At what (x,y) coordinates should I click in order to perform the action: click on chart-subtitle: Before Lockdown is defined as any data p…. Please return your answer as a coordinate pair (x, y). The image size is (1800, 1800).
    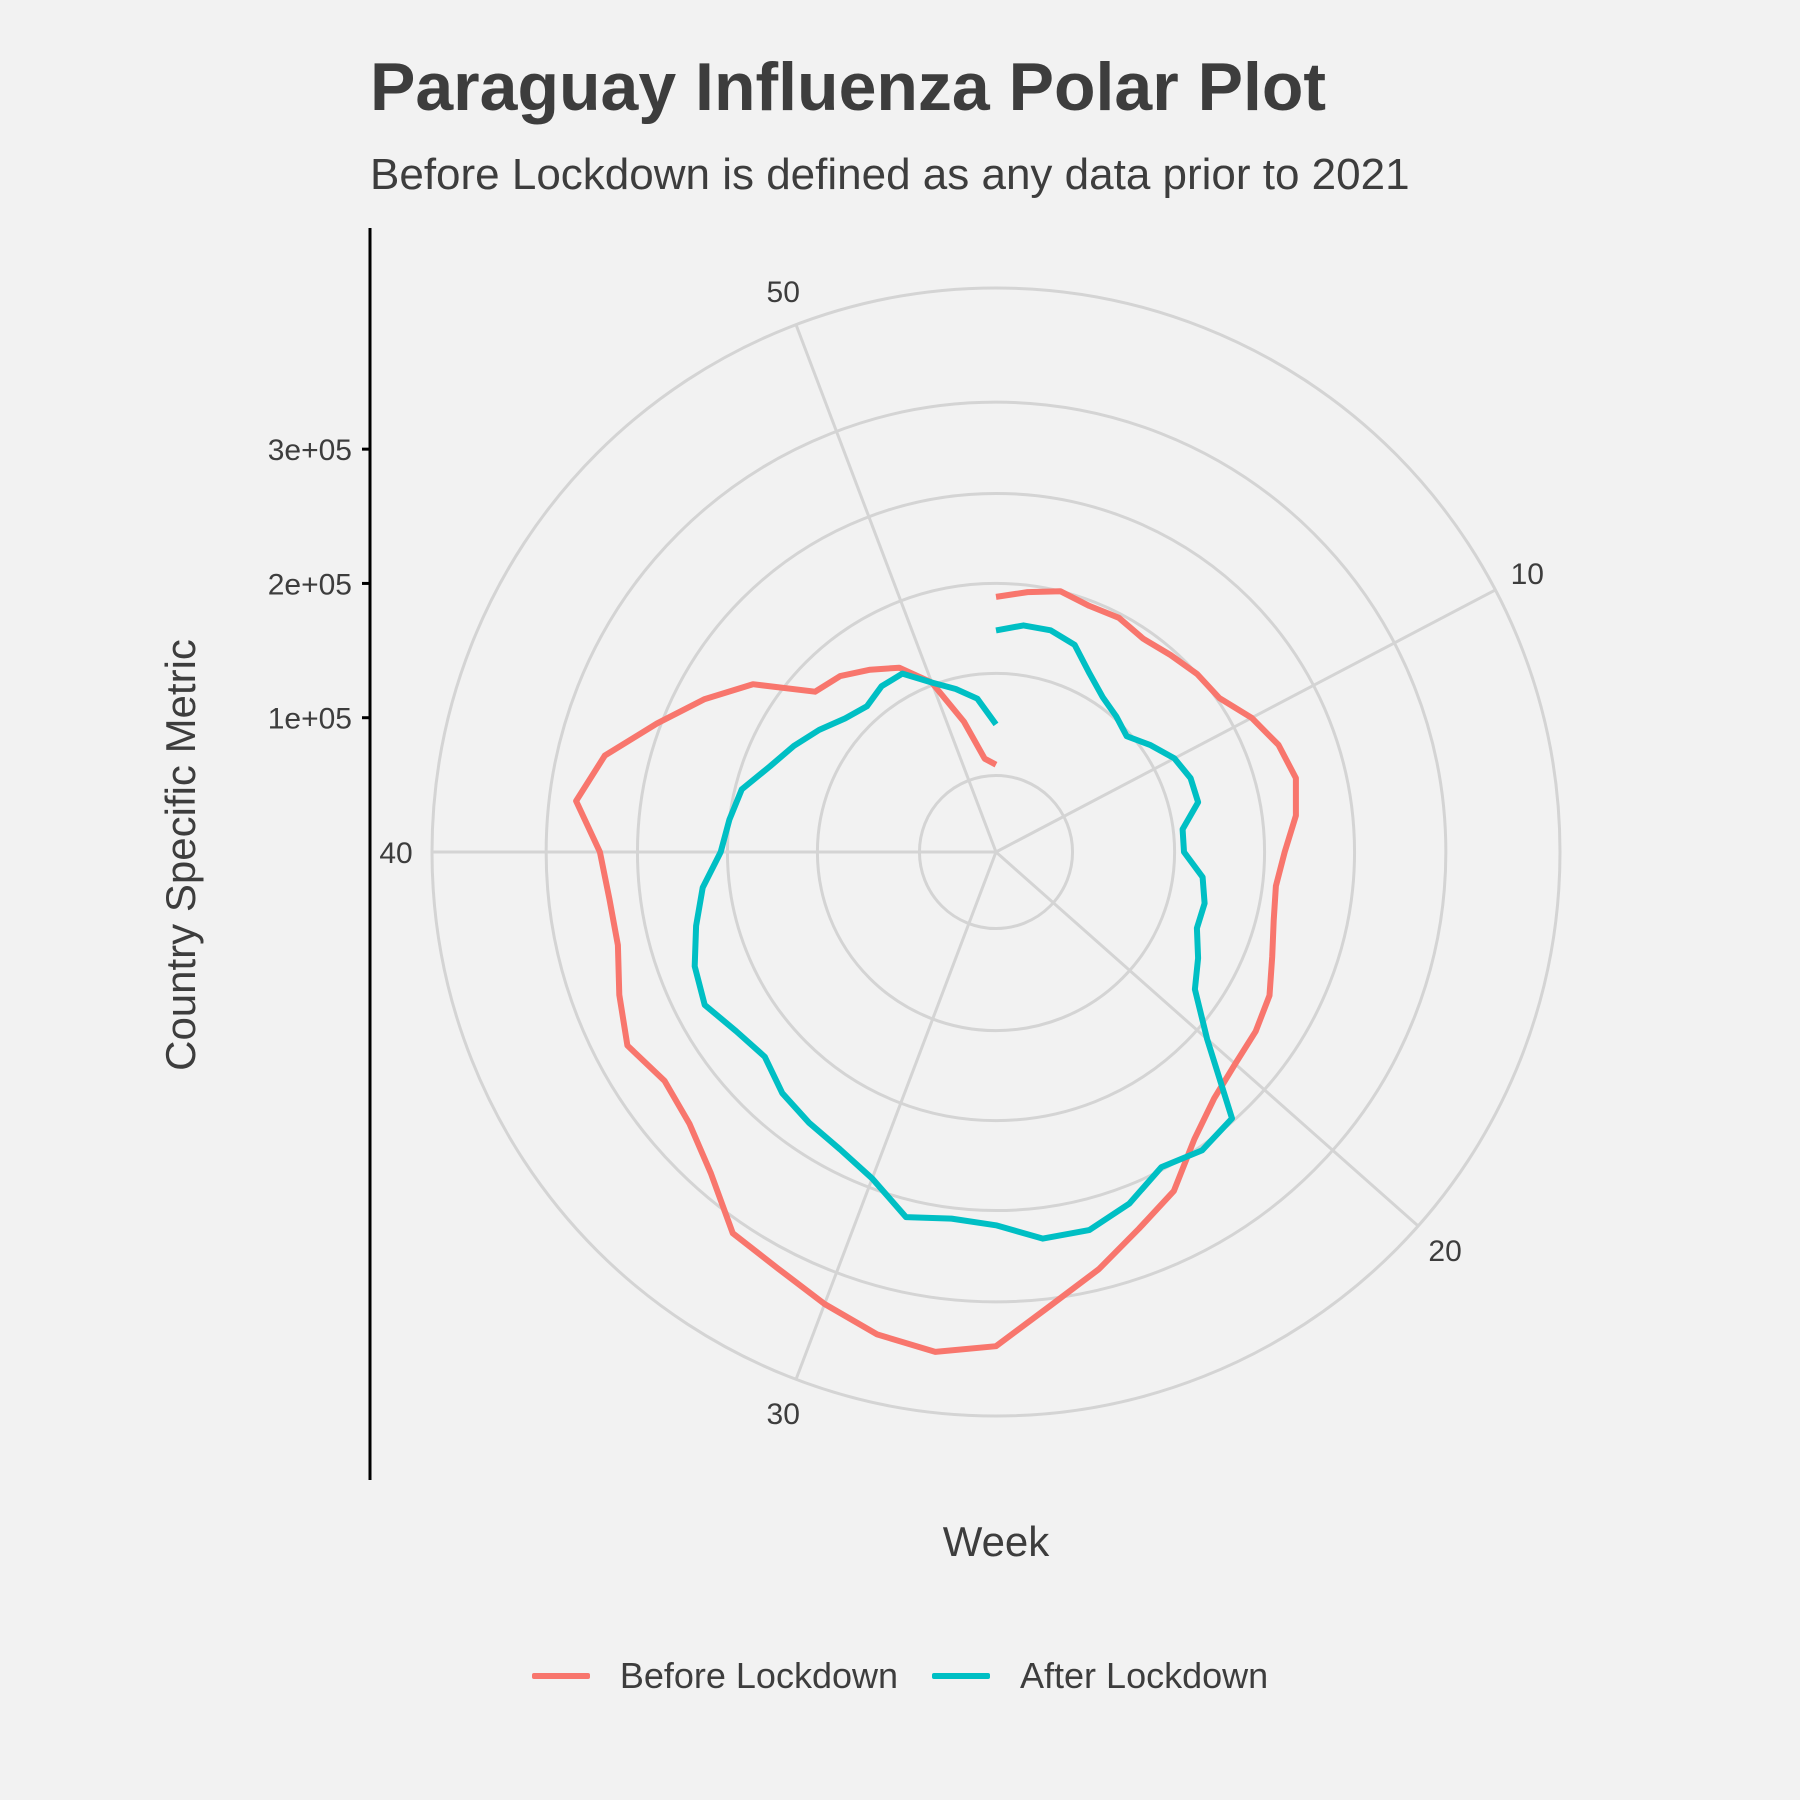
    Looking at the image, I should click on (890, 174).